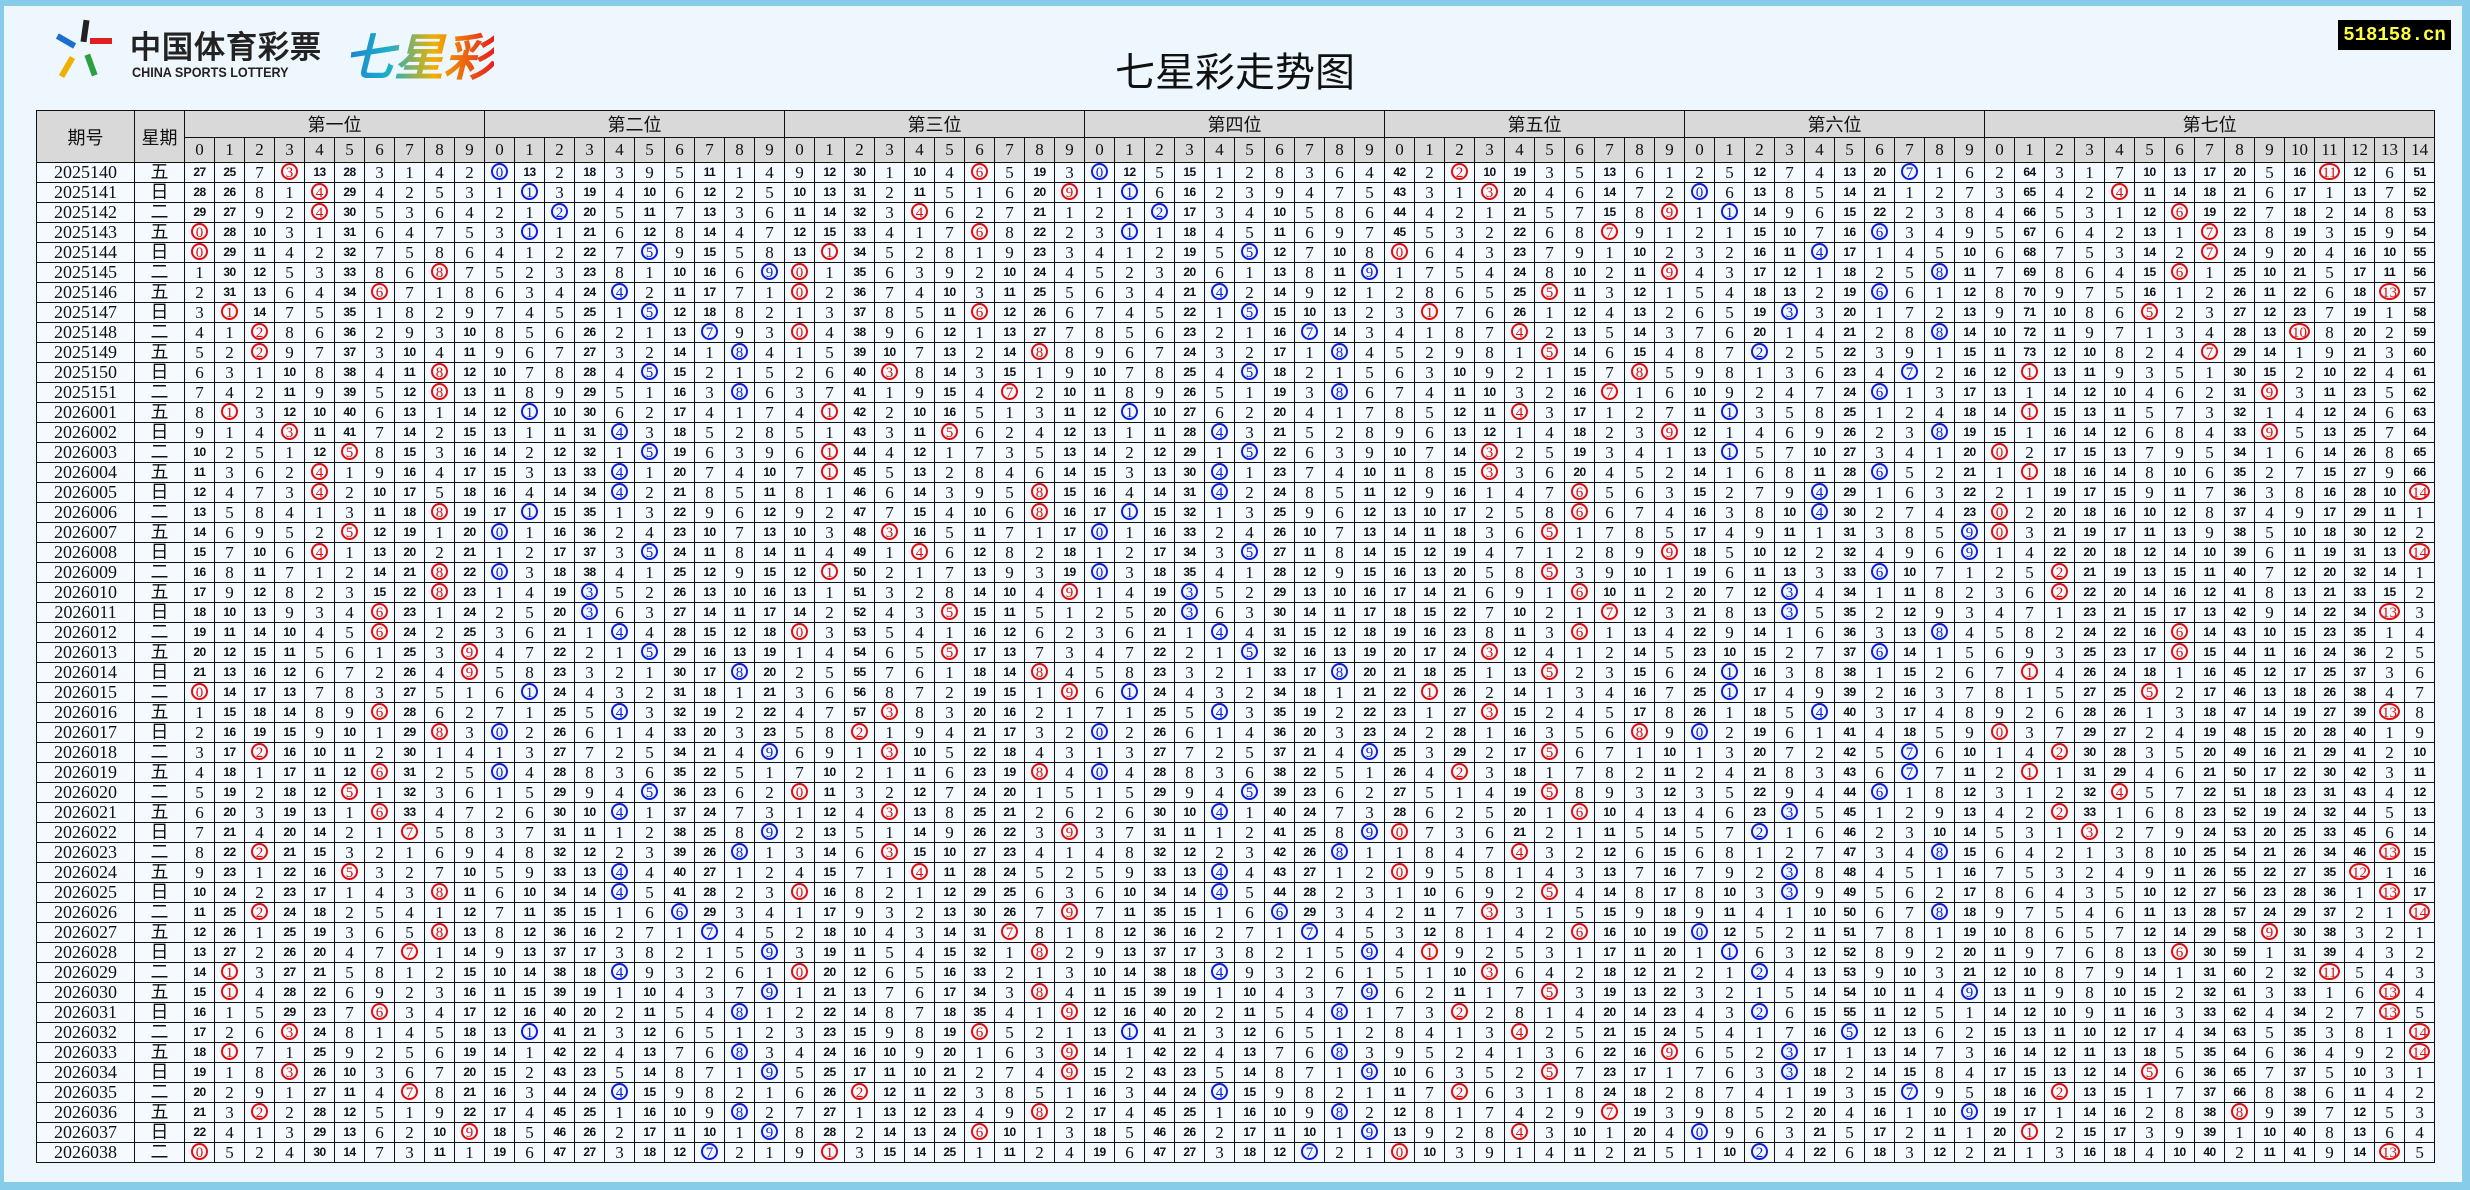 The width and height of the screenshot is (2470, 1190). What do you see at coordinates (679, 692) in the screenshot?
I see `omission-cell: 31` at bounding box center [679, 692].